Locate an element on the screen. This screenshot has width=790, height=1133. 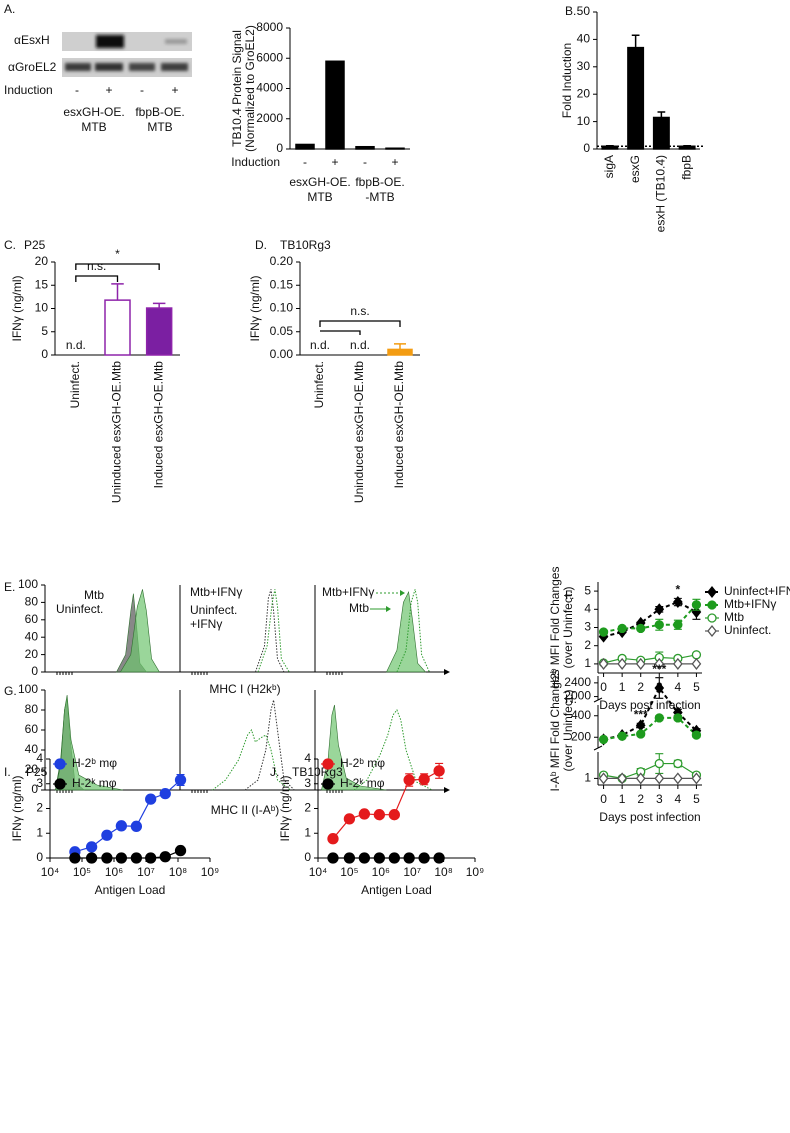
chart-title: P25 is located at coordinates (37, 772).